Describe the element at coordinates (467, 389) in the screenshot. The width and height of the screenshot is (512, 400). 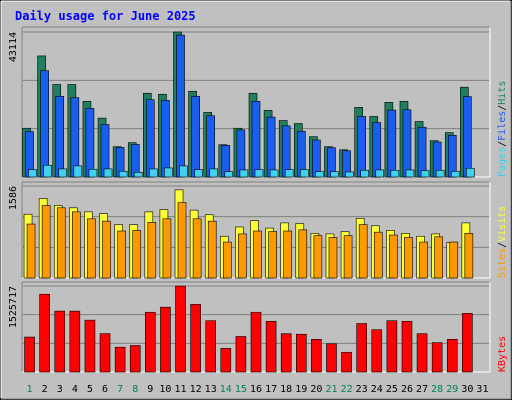
I see `x-tick-label-day-30: 30` at that location.